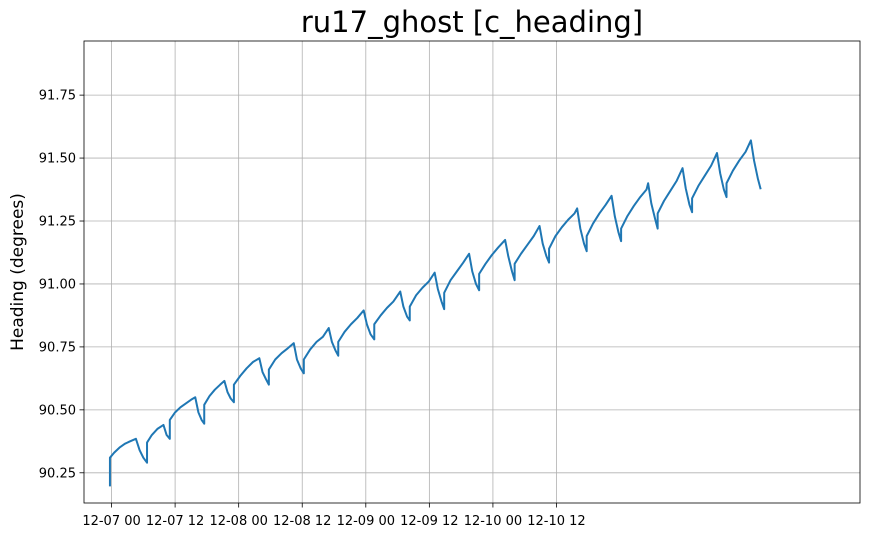  I want to click on y-tick-label: 91.25, so click(57, 222).